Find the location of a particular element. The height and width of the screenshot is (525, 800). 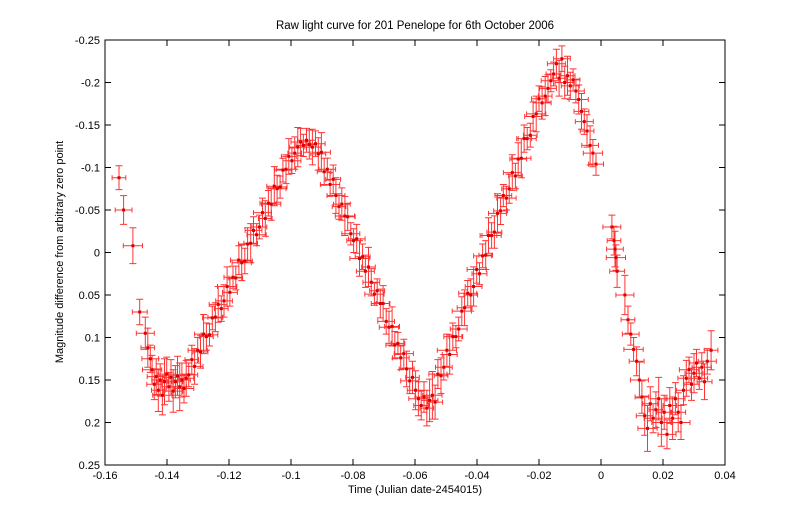

y-tick-label: 0.15 is located at coordinates (89, 381).